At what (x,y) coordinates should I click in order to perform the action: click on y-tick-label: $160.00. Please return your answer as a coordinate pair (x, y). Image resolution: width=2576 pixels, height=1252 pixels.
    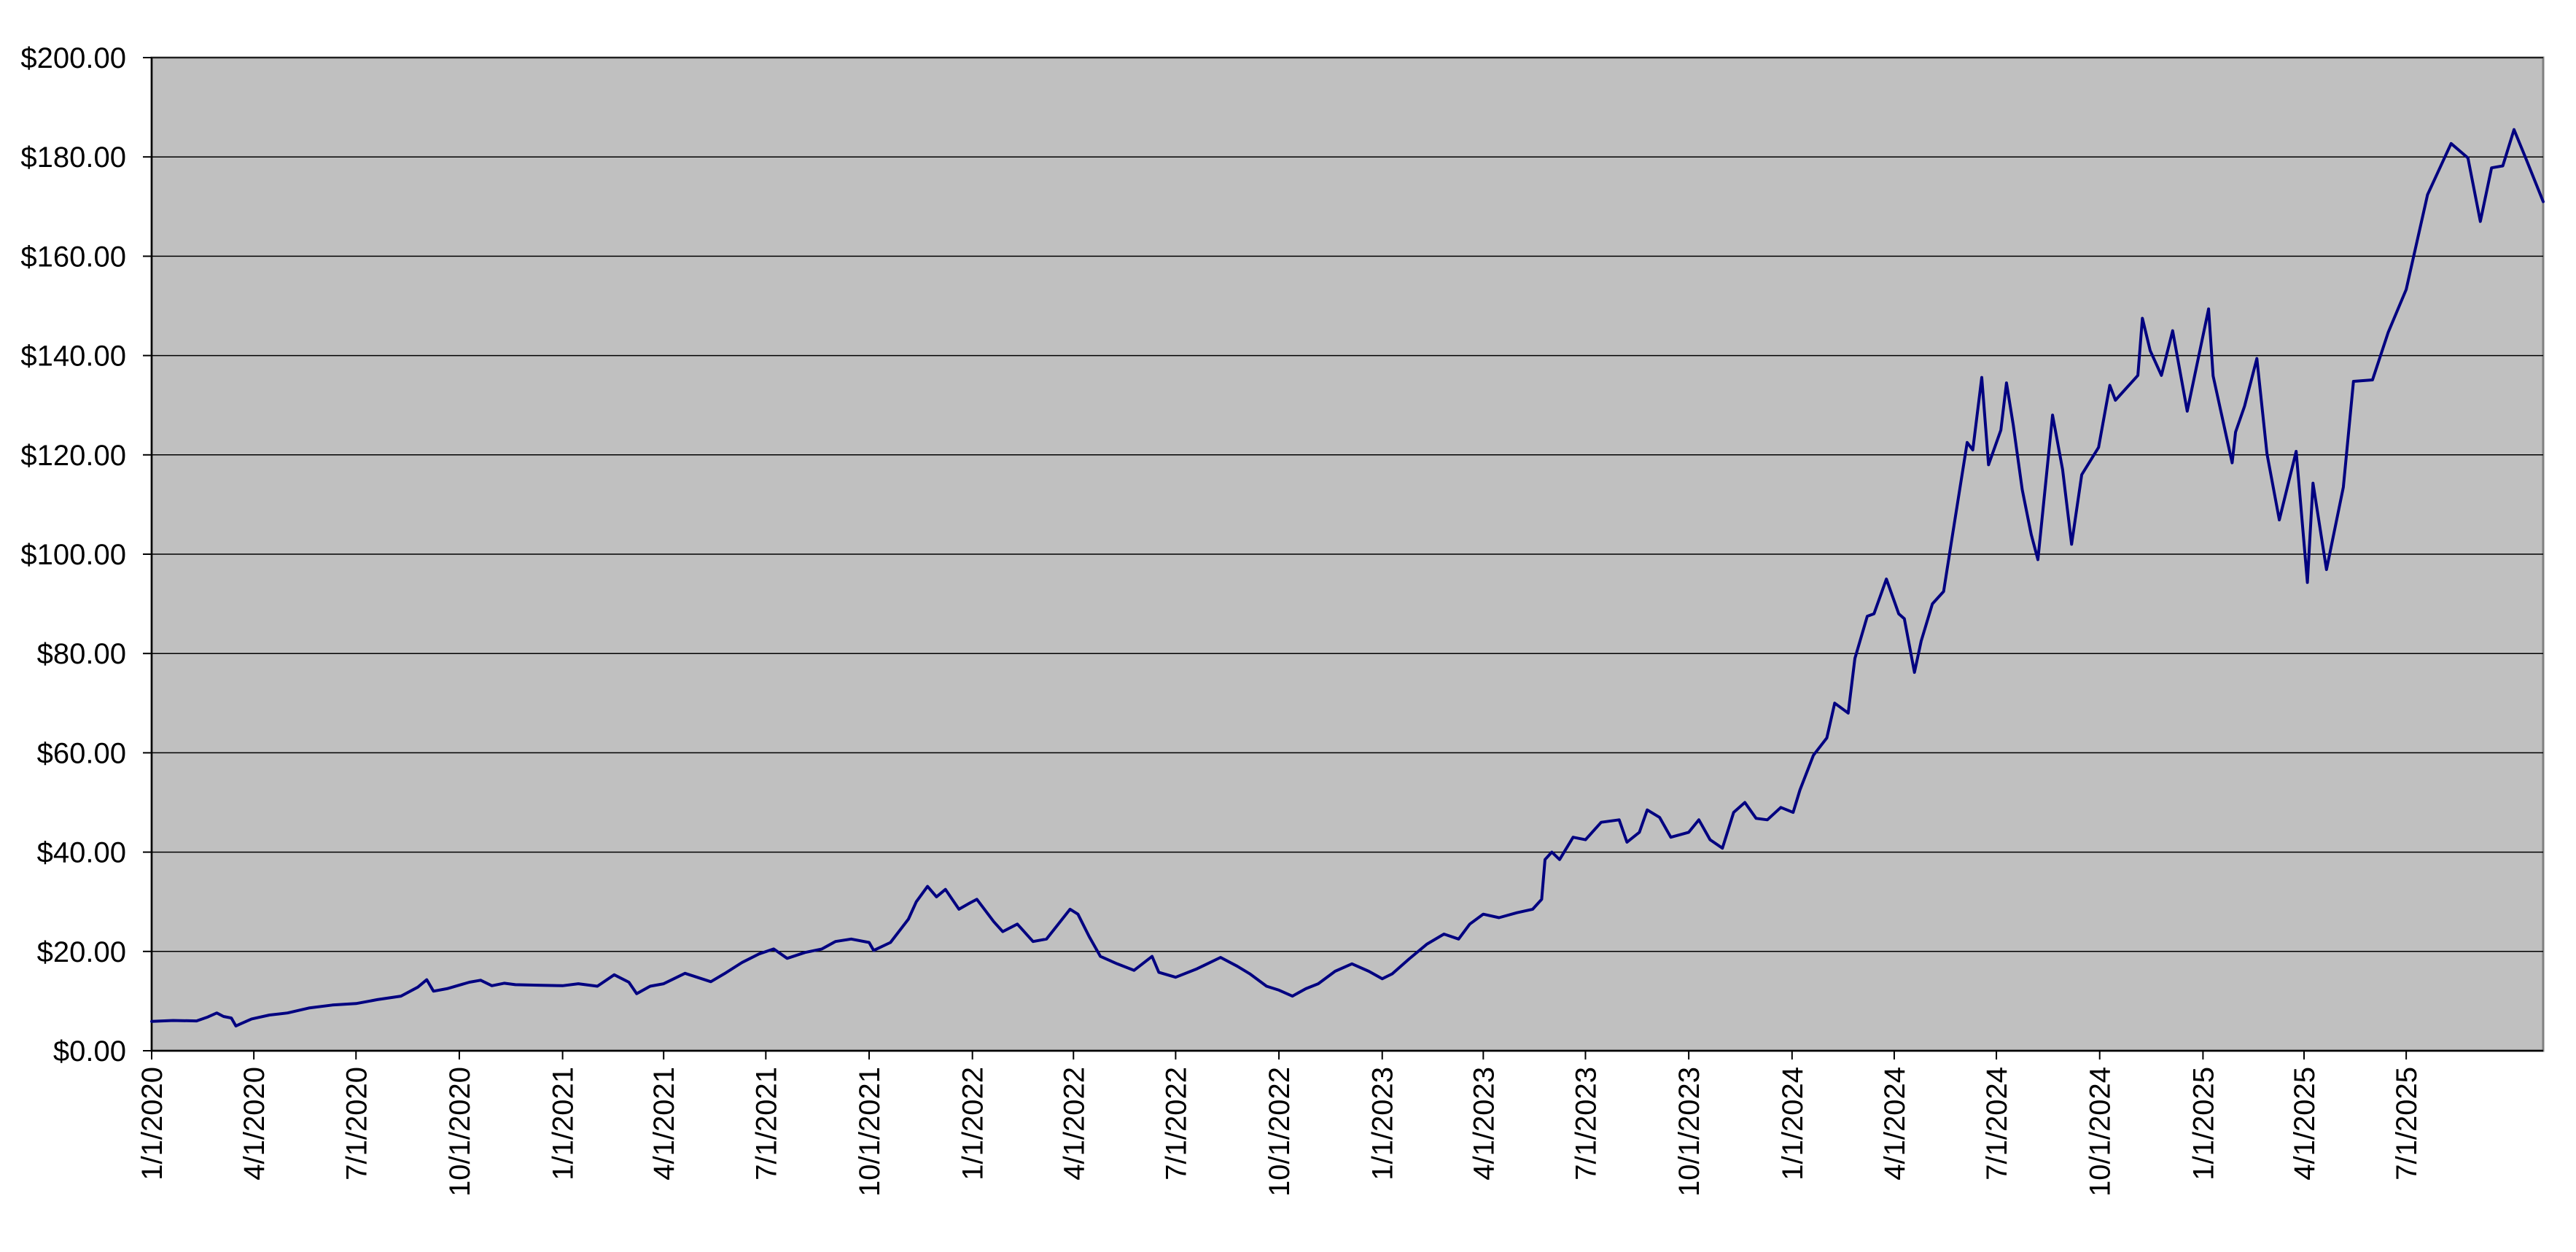
    Looking at the image, I should click on (73, 257).